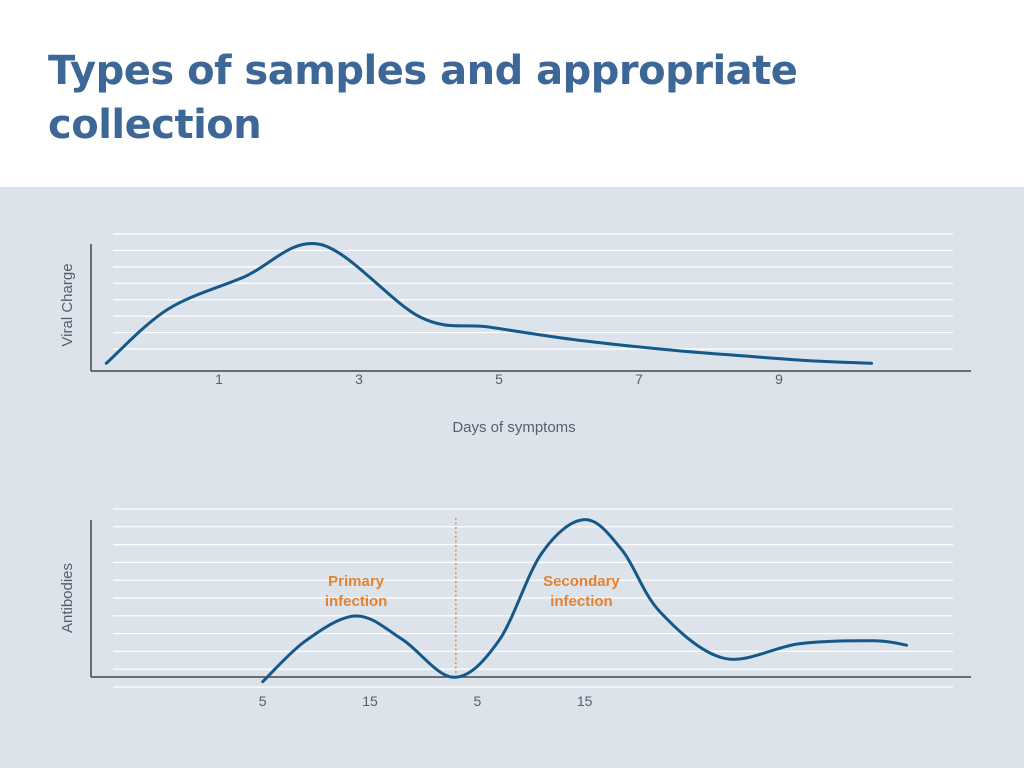 The image size is (1024, 768). I want to click on antibodies-series-line, so click(585, 601).